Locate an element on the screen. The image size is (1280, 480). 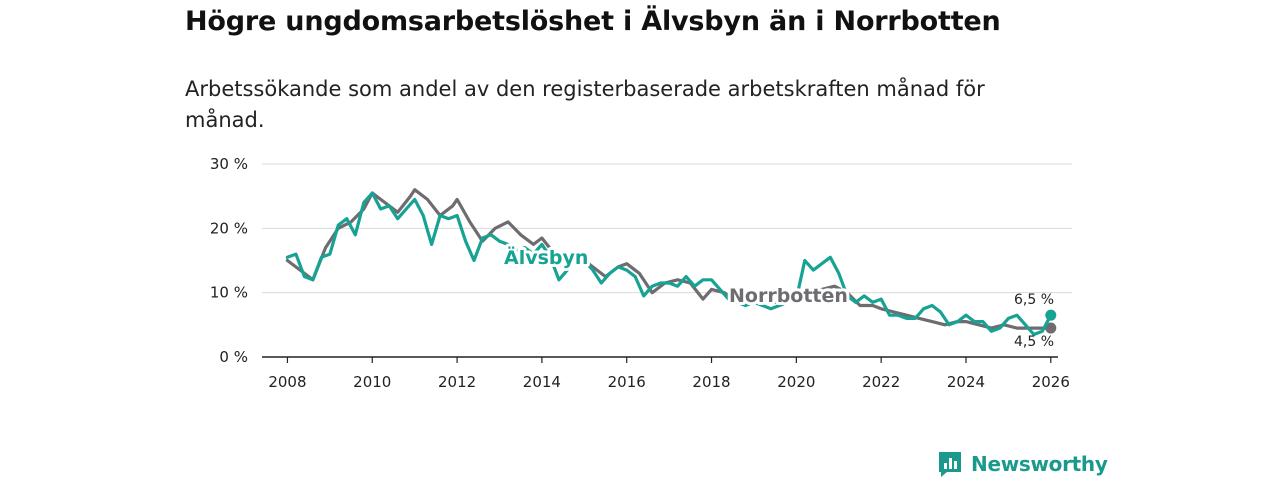
x-tick-label: 2022 is located at coordinates (881, 382).